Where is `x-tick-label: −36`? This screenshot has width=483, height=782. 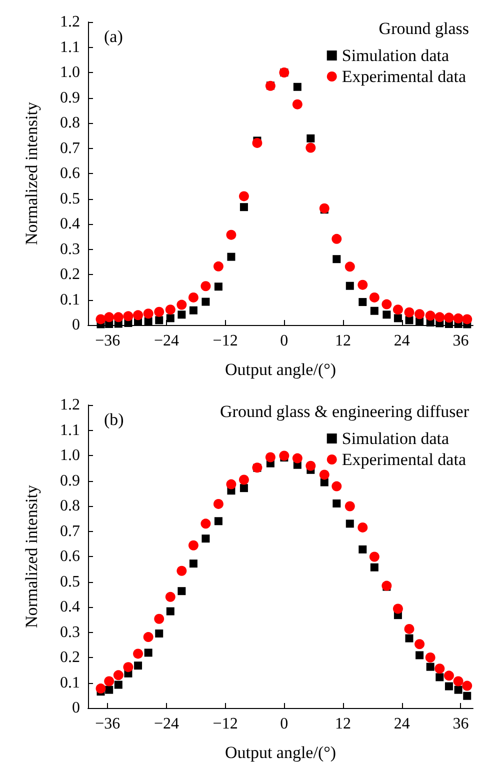 x-tick-label: −36 is located at coordinates (107, 341).